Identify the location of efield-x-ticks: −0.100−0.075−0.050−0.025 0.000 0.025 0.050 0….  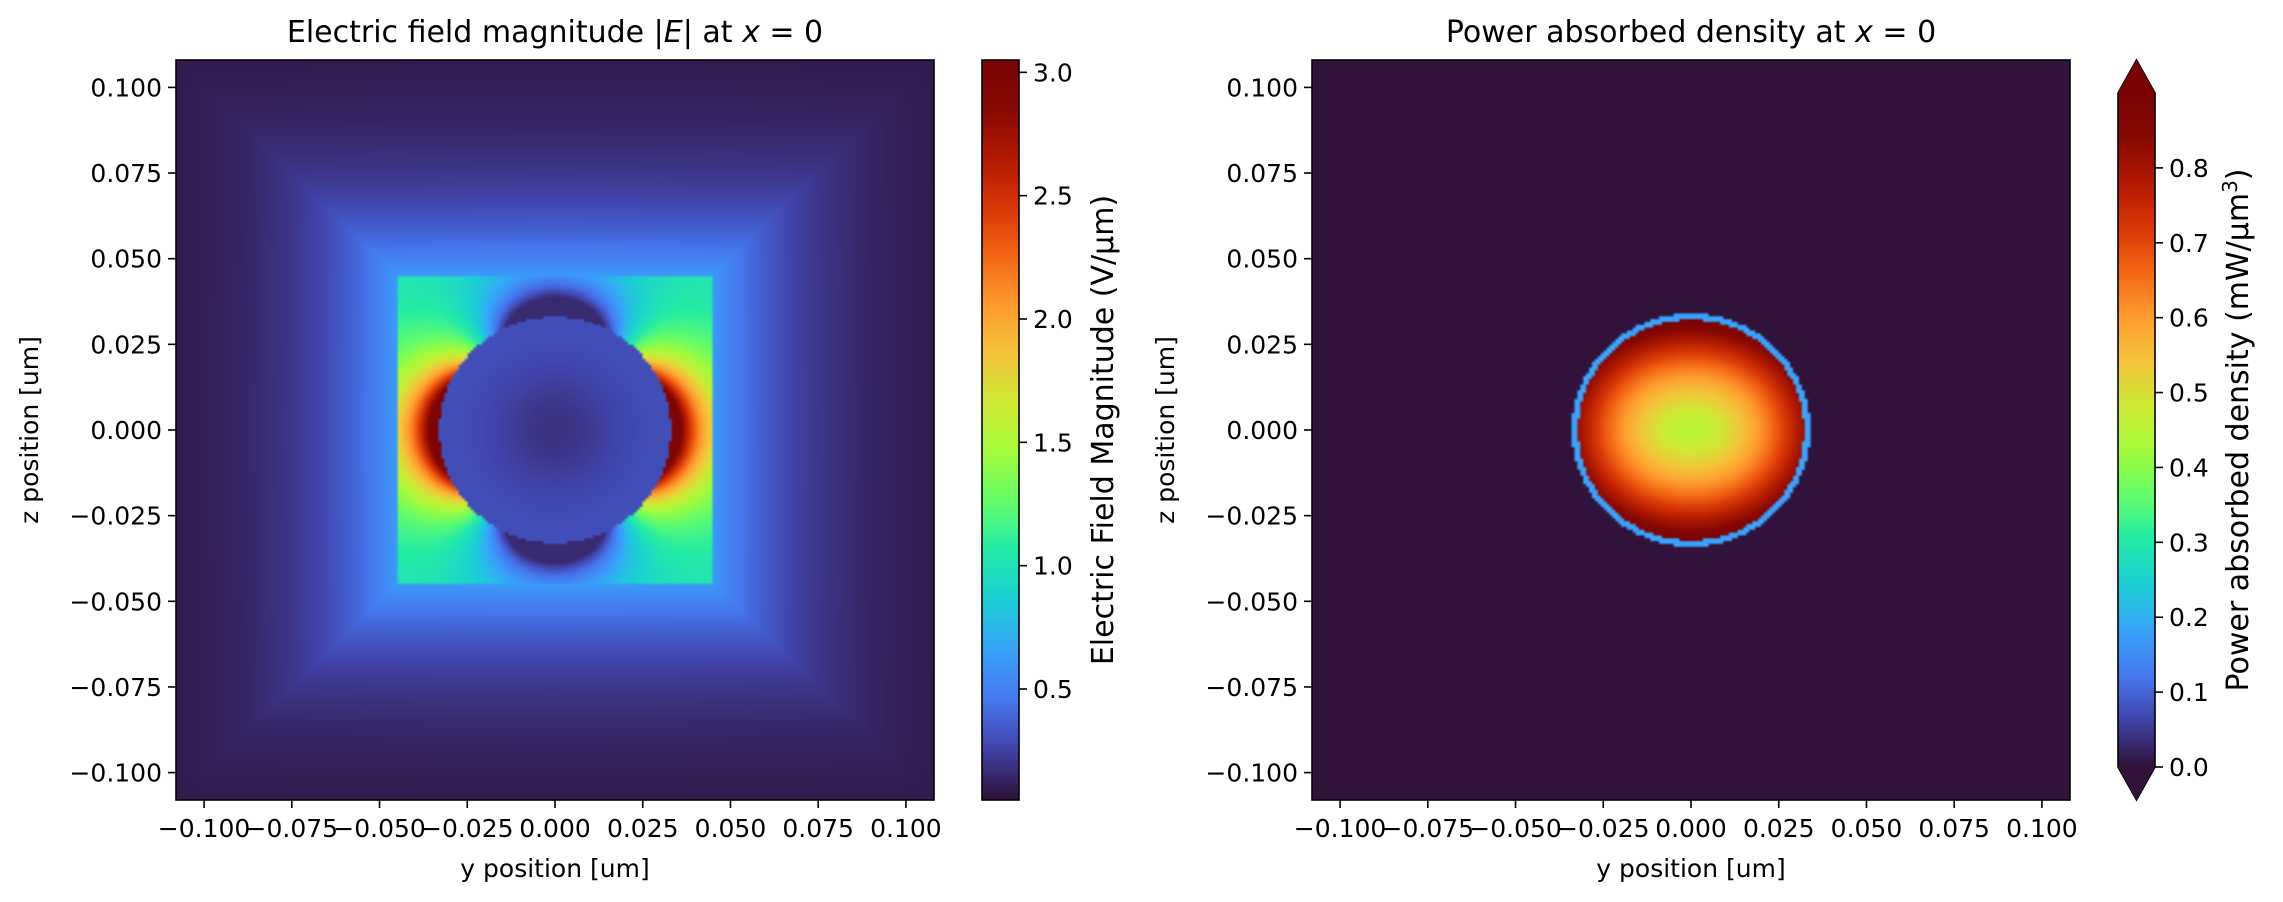
(550, 821).